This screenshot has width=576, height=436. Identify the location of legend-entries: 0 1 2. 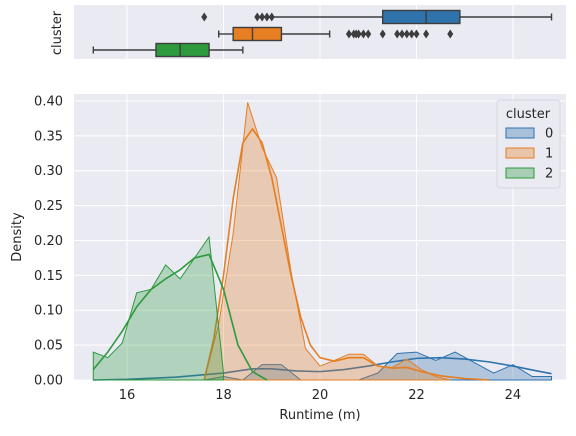
(529, 154).